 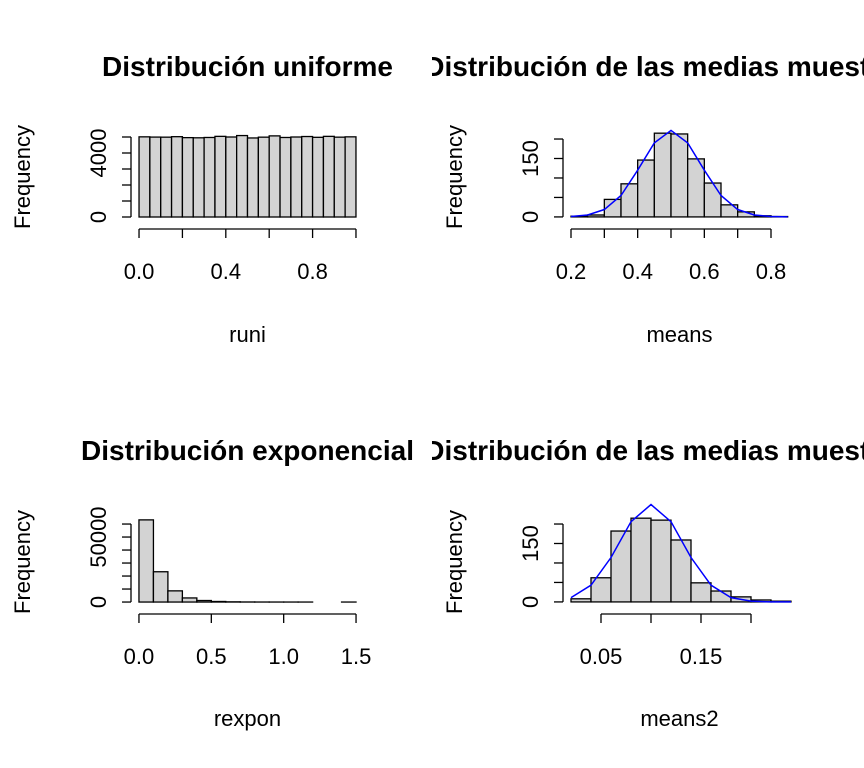 I want to click on x-tick-label: 0.15, so click(x=701, y=656).